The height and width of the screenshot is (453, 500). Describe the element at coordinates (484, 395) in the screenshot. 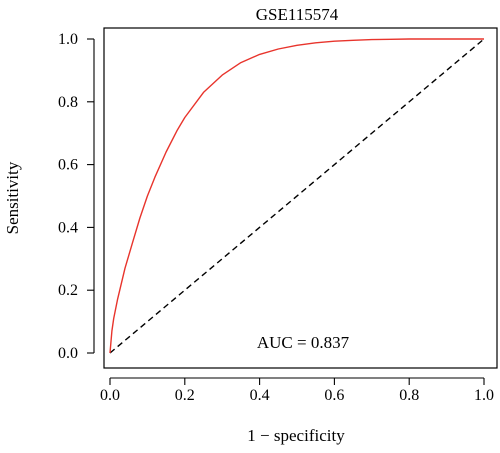

I see `x-tick-label: 1.0` at that location.